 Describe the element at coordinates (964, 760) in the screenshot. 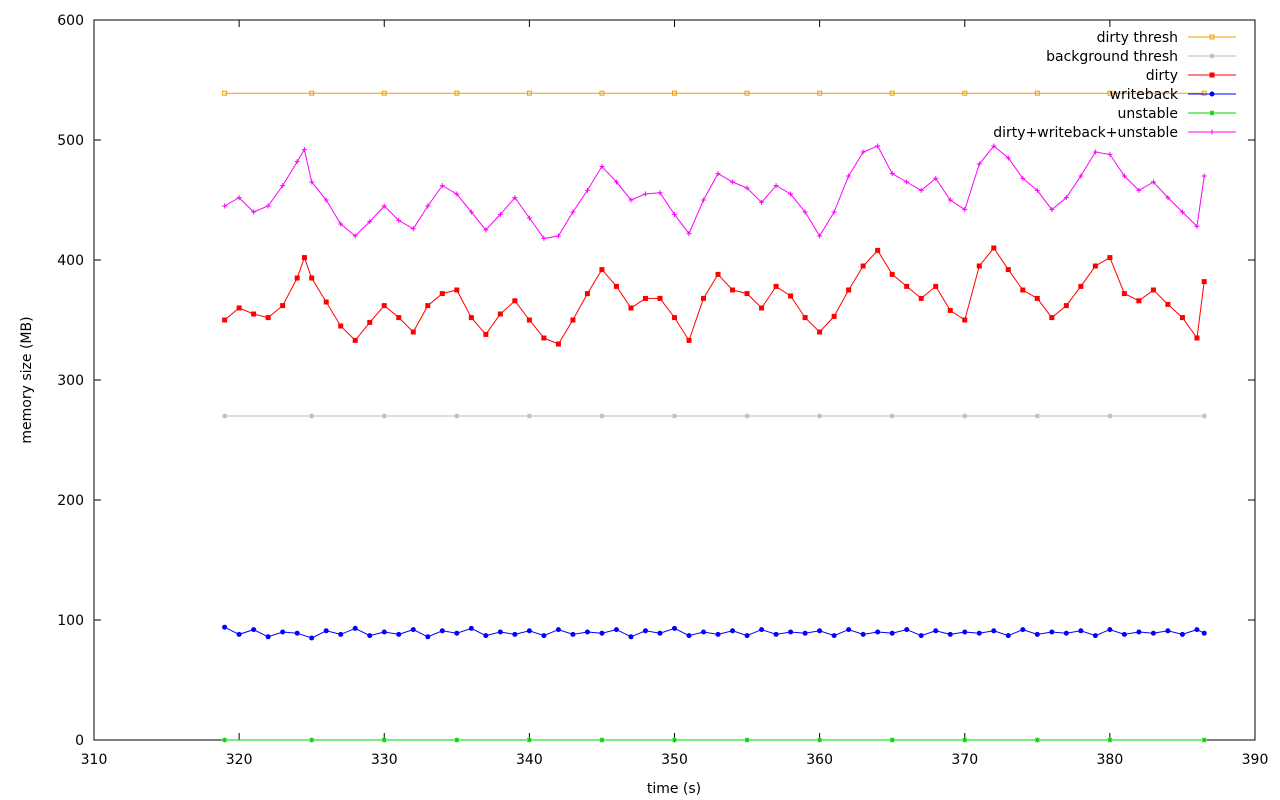

I see `x-tick-label: 370` at that location.